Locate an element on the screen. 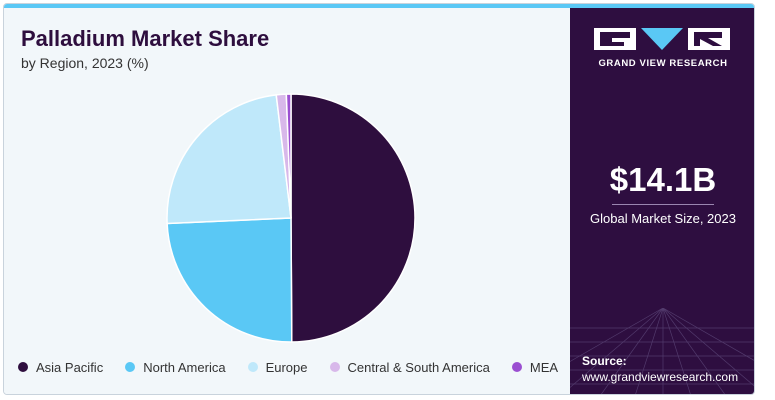 The height and width of the screenshot is (400, 775). gvr-logo-icon is located at coordinates (662, 39).